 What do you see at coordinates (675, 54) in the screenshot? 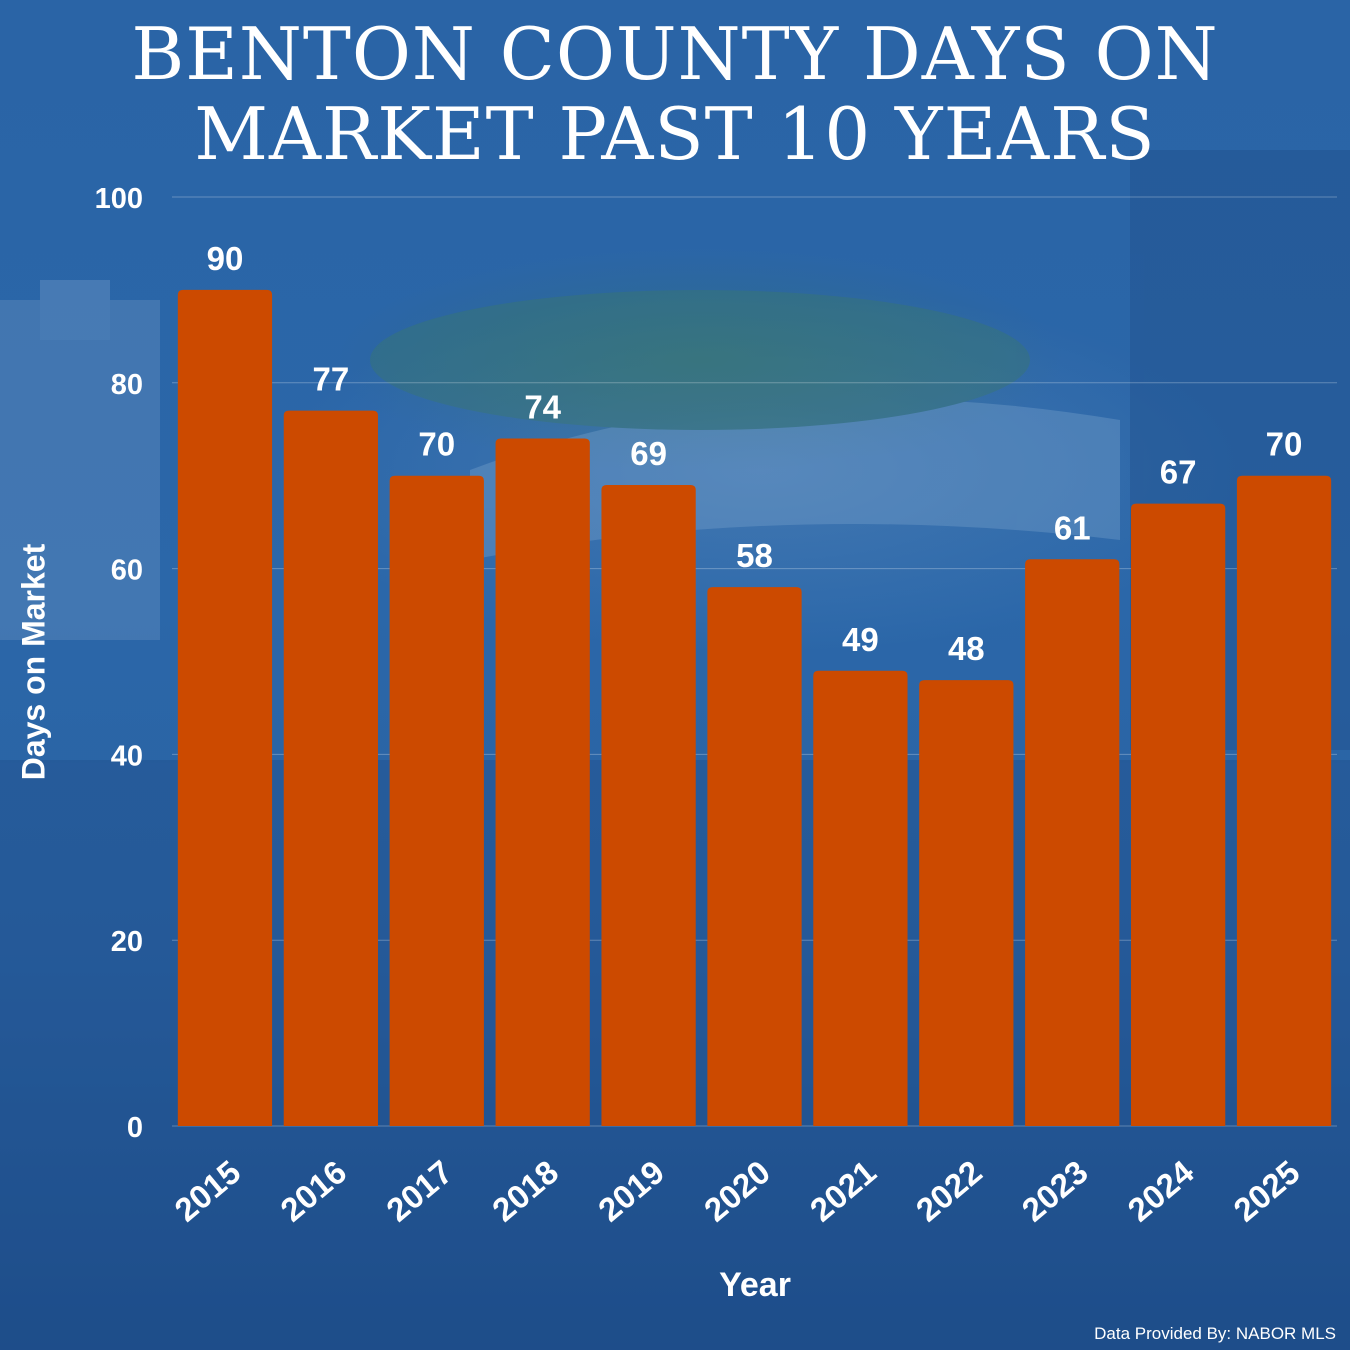
I see `chart-title-line-1: BENTON COUNTY DAYS ON` at bounding box center [675, 54].